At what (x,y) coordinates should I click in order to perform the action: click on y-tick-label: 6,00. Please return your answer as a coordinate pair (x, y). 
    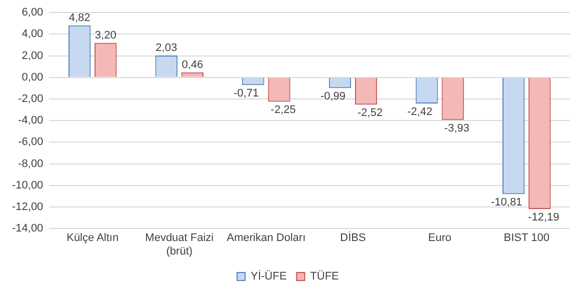
    Looking at the image, I should click on (33, 12).